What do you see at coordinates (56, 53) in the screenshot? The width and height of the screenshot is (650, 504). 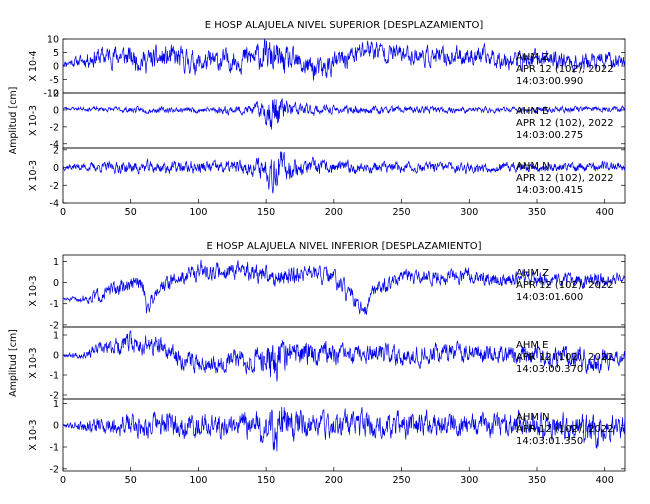 I see `y-tick-label: 5` at bounding box center [56, 53].